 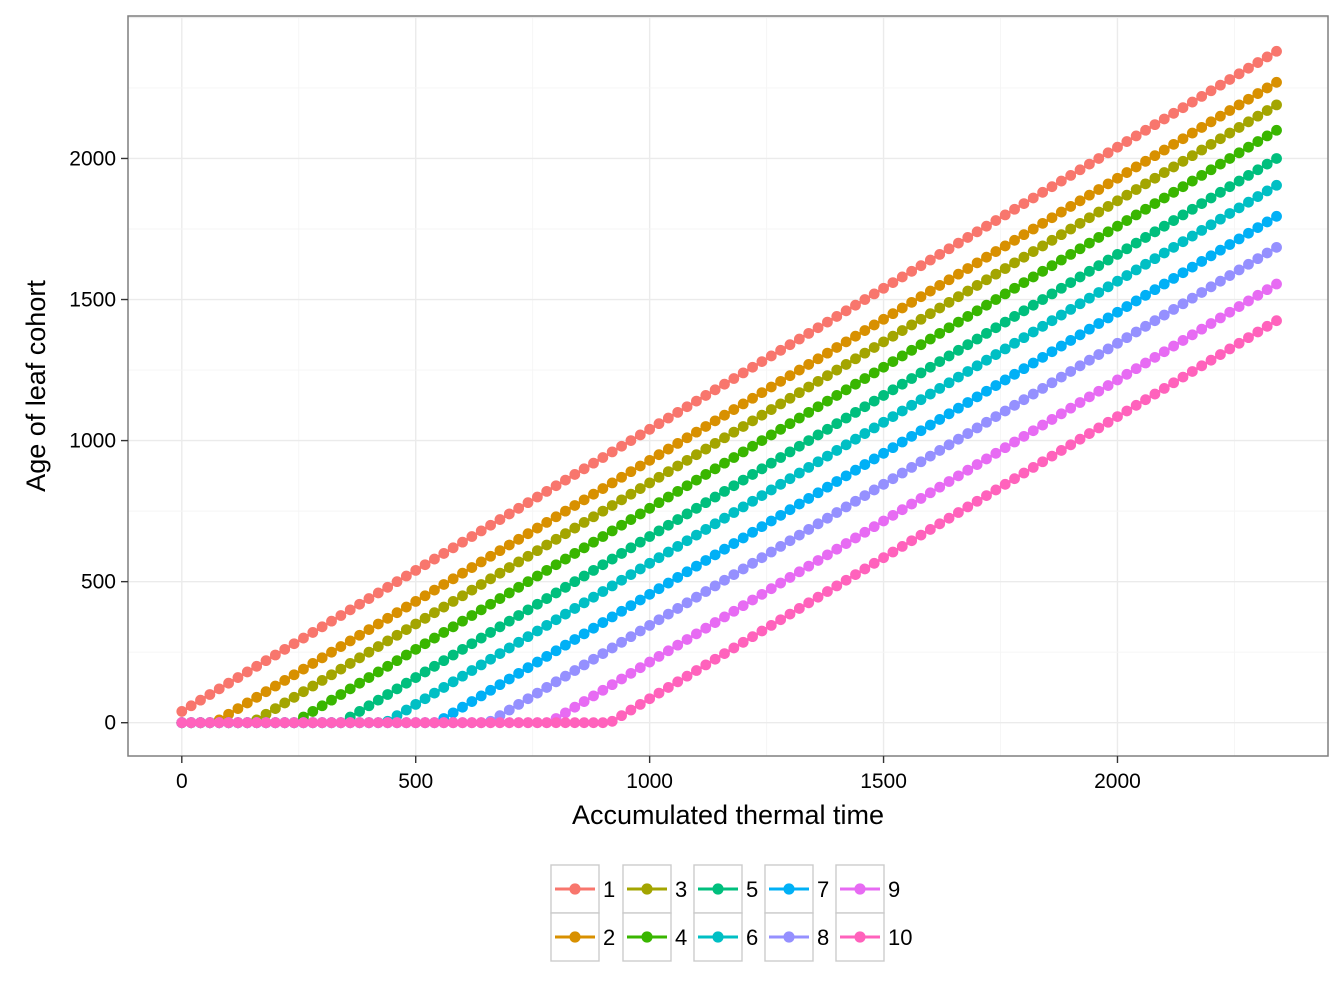 What do you see at coordinates (752, 889) in the screenshot?
I see `legend-label: 5` at bounding box center [752, 889].